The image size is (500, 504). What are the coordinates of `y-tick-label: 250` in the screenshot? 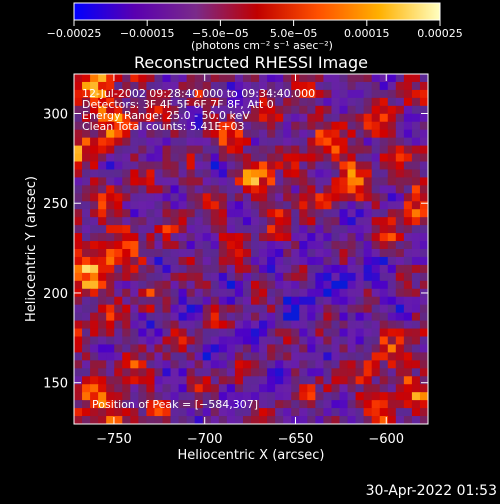 It's located at (55, 204).